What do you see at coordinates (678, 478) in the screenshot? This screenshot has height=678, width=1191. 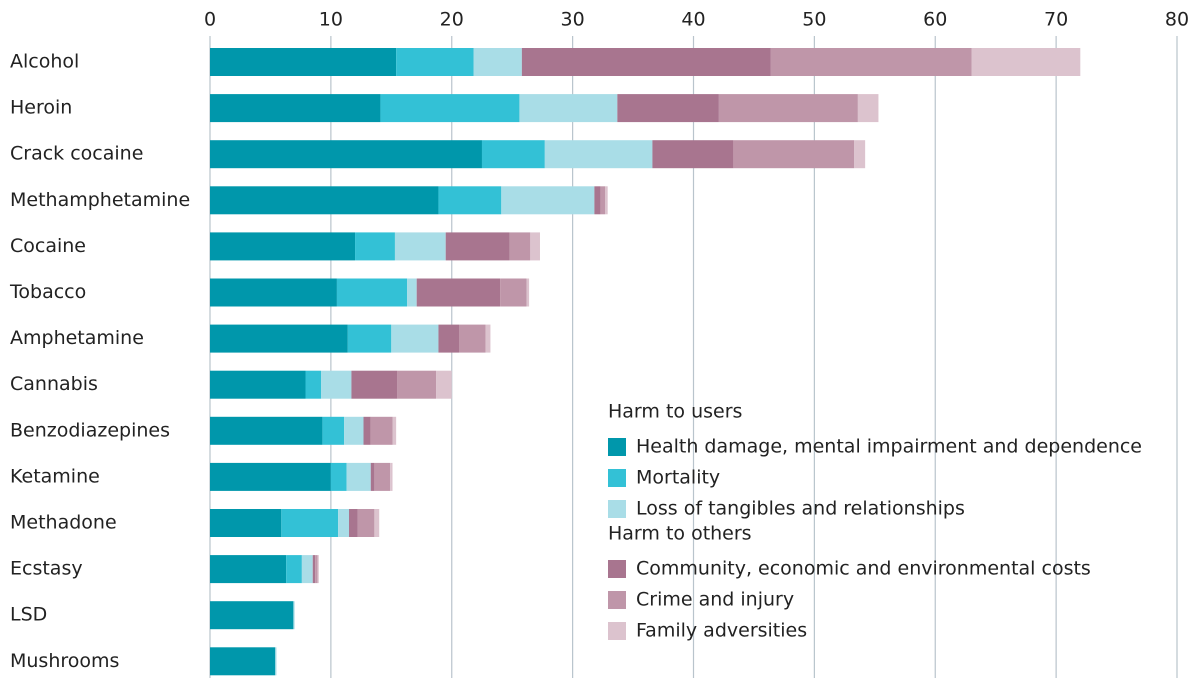 I see `legend-label: Mortality` at bounding box center [678, 478].